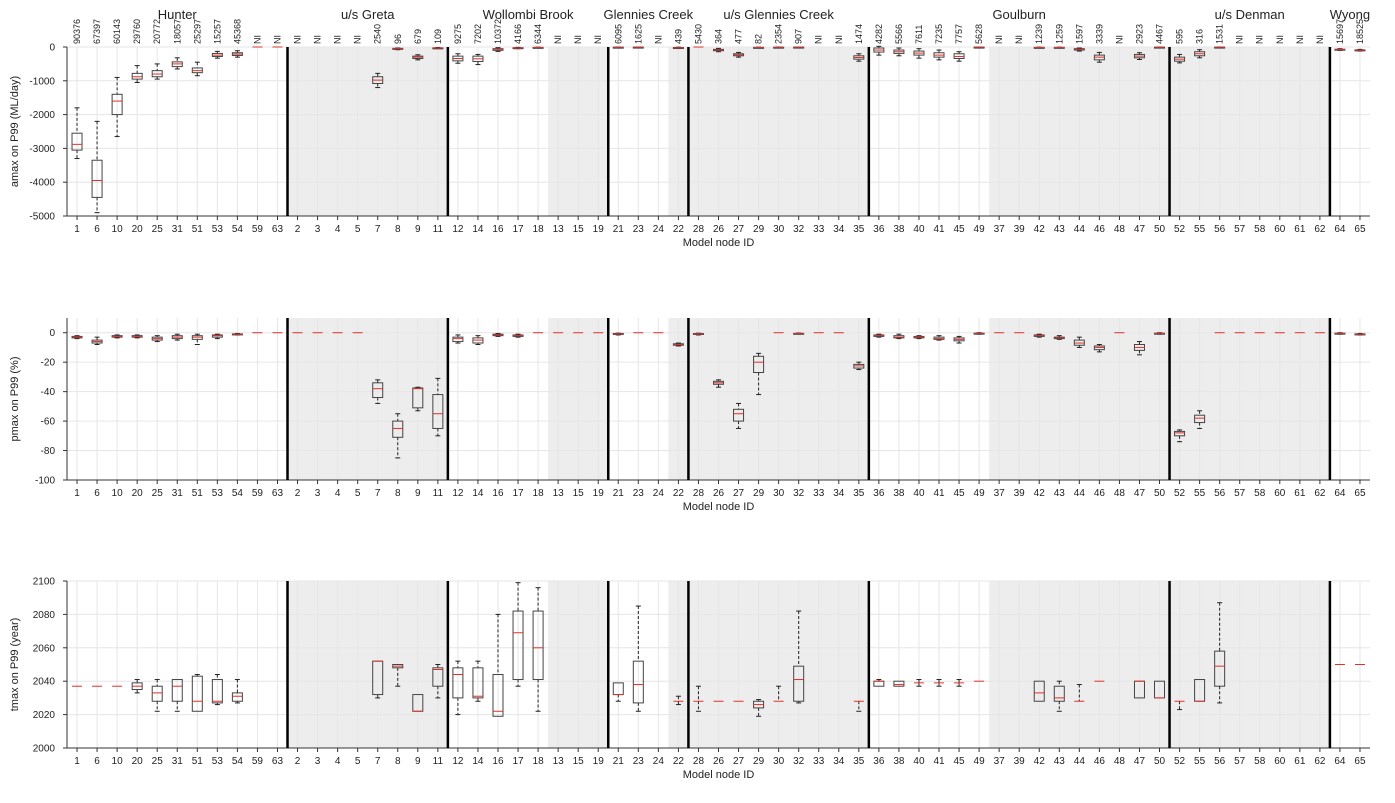 This screenshot has width=1395, height=803. Describe the element at coordinates (1160, 493) in the screenshot. I see `x-tick-label: 50` at that location.